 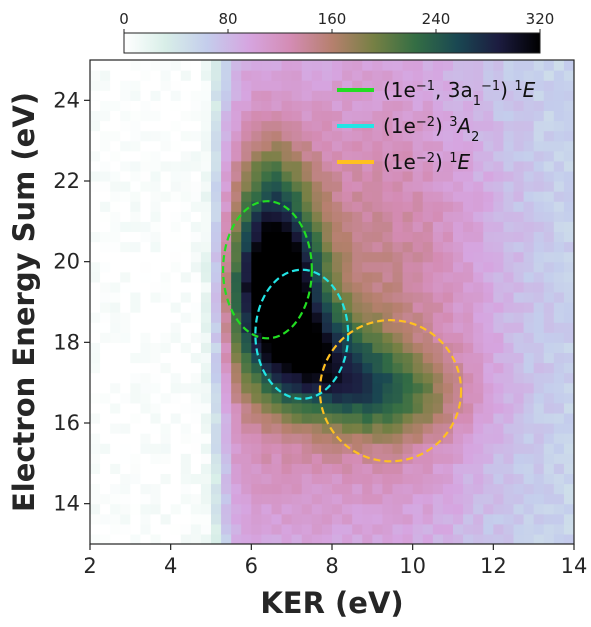 What do you see at coordinates (66, 100) in the screenshot?
I see `y-tick-label: 24` at bounding box center [66, 100].